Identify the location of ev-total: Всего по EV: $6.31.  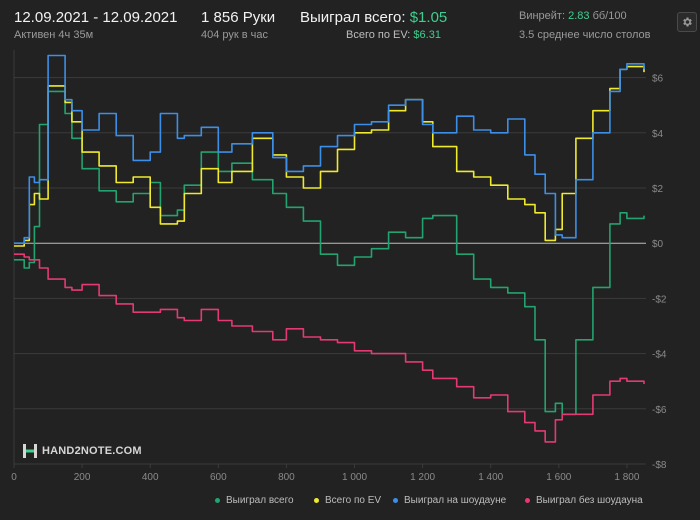
(393, 35).